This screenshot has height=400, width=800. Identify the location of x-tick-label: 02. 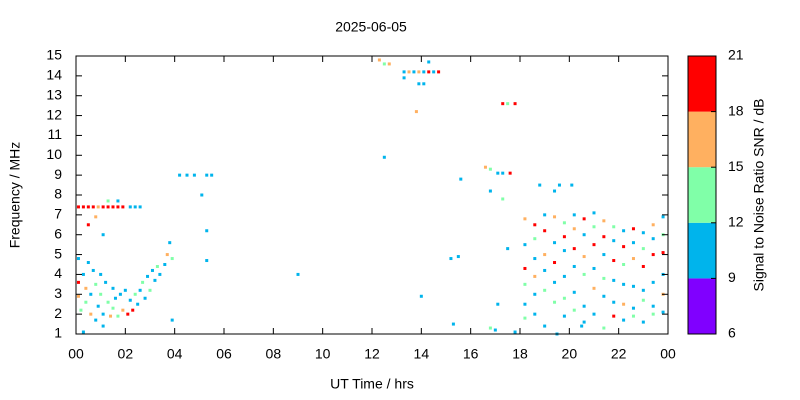
(126, 354).